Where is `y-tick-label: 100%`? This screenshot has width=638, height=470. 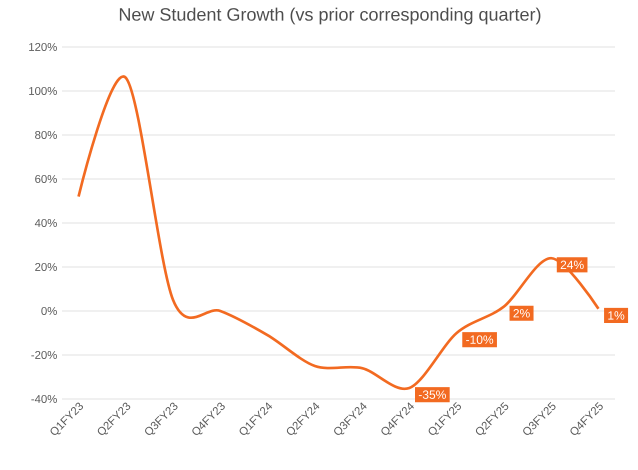 y-tick-label: 100% is located at coordinates (43, 90).